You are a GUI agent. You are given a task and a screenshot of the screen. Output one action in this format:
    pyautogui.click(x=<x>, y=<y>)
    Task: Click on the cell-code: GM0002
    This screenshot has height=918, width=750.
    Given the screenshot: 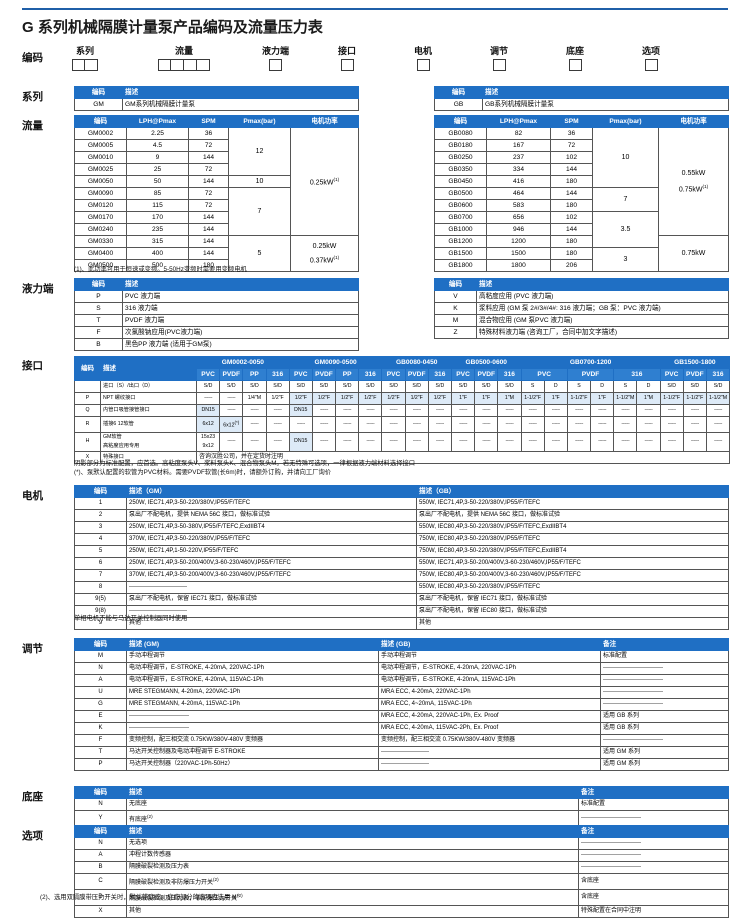 What is the action you would take?
    pyautogui.click(x=100, y=133)
    